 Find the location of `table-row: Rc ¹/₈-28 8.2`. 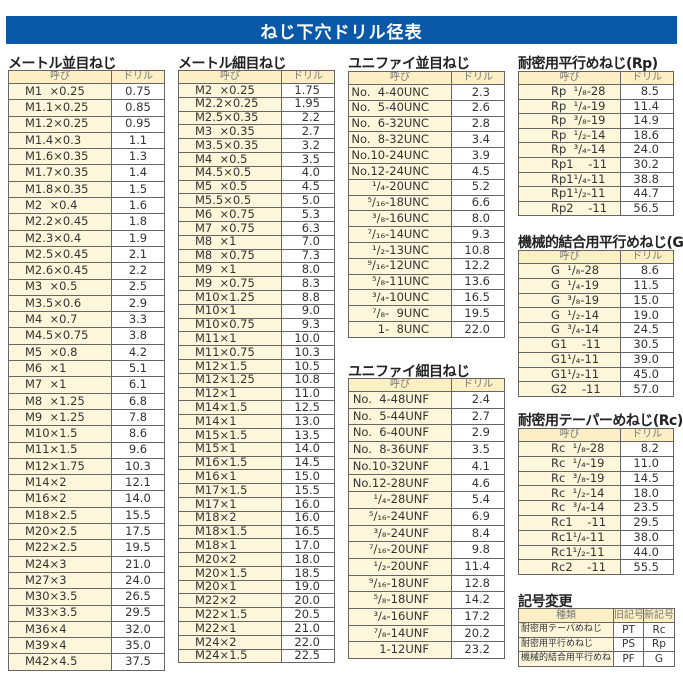

table-row: Rc ¹/₈-28 8.2 is located at coordinates (595, 449).